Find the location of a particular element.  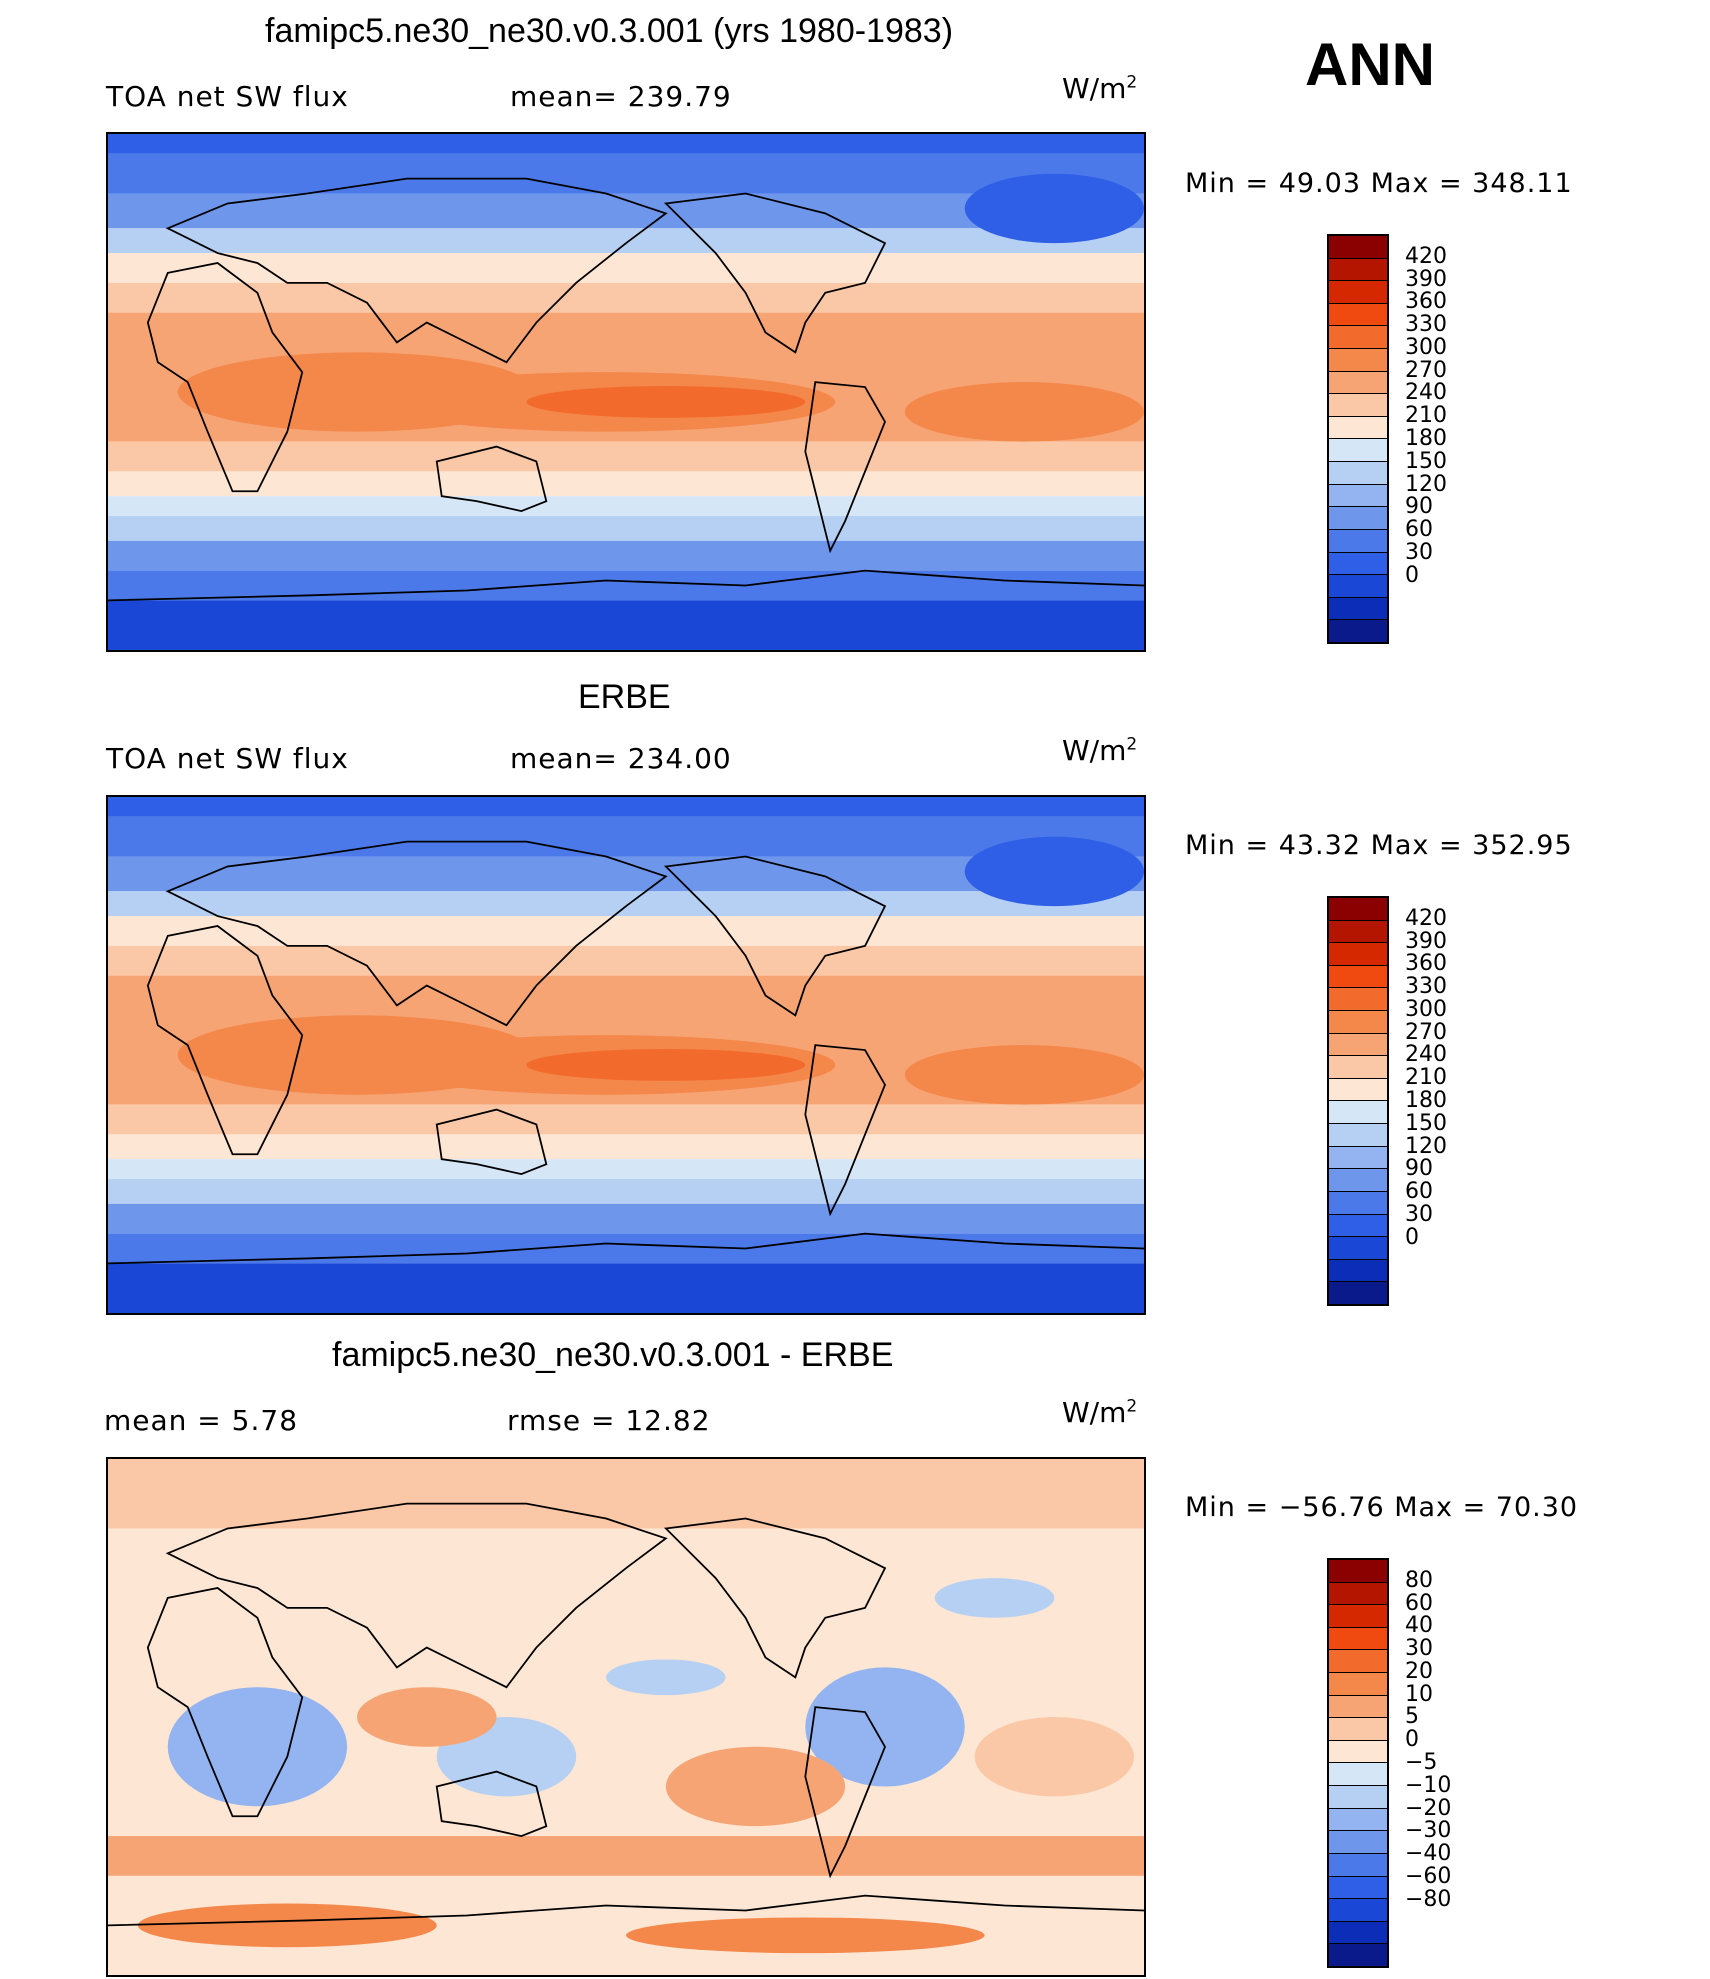

panel3-colorbar-ticks: 80 60 40 30 20 10 5 0 −5 −10 −20 −30 −40 −60 −80 is located at coordinates (1445, 1763).